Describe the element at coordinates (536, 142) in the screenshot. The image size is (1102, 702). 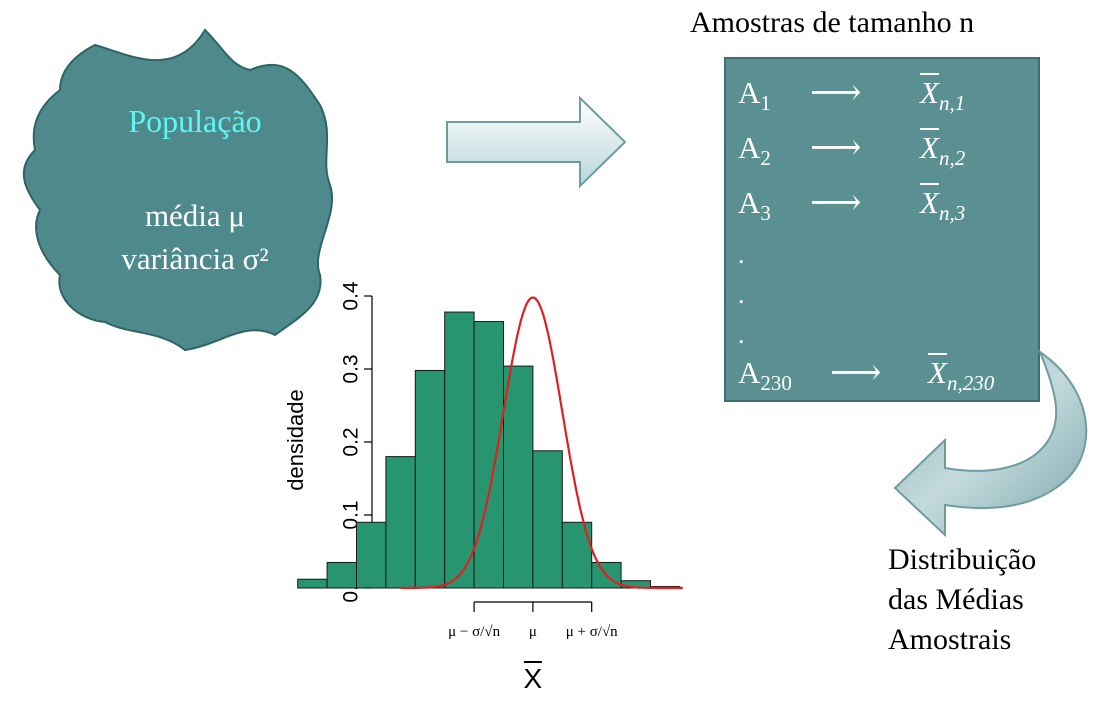
I see `right-arrow-icon` at that location.